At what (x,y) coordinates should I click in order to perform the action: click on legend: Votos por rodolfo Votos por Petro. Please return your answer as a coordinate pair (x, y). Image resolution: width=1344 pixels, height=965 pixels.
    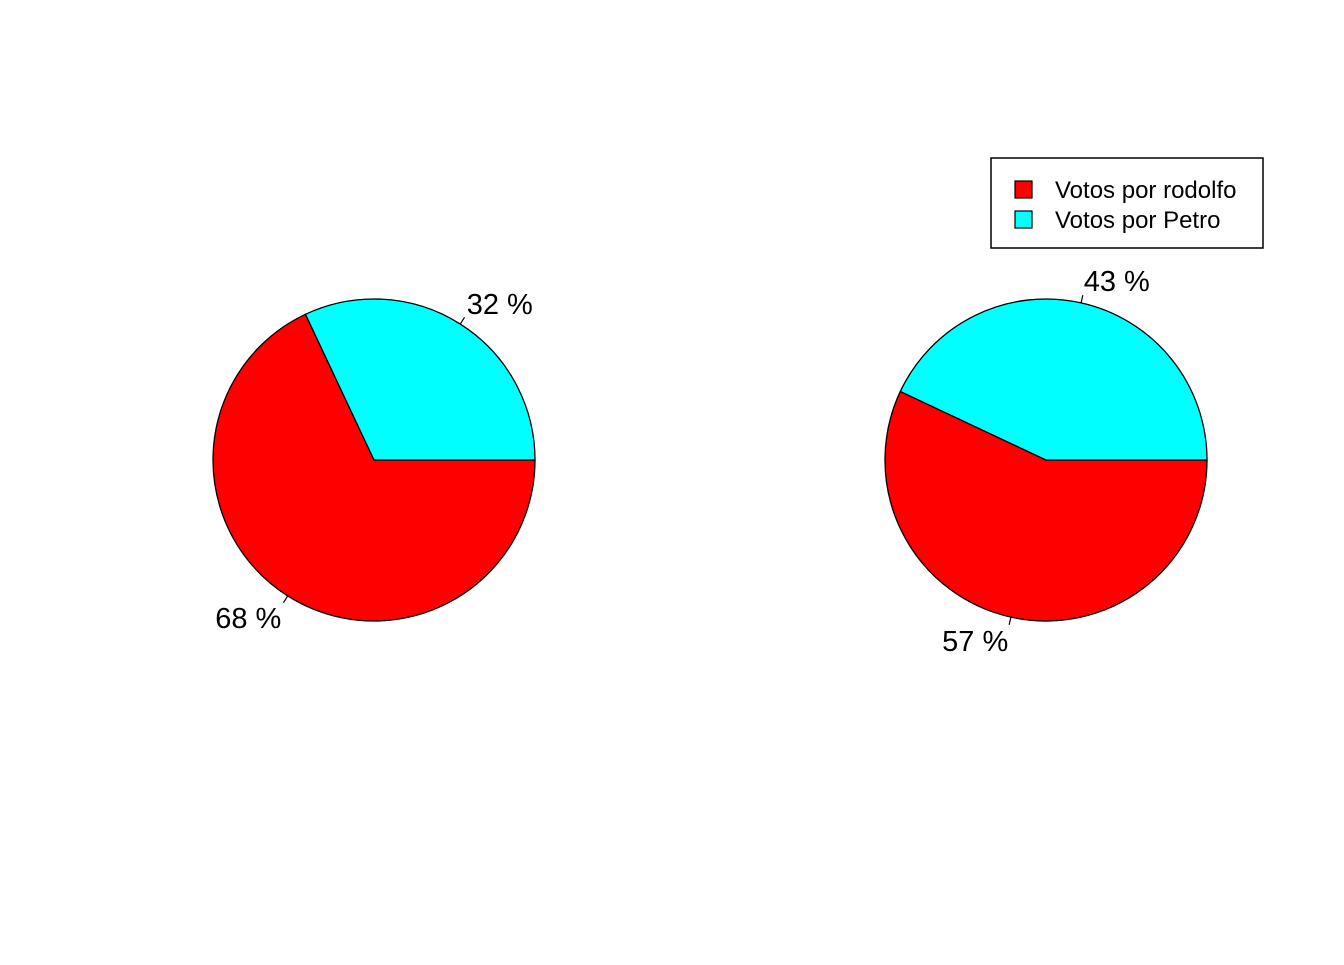
    Looking at the image, I should click on (1127, 203).